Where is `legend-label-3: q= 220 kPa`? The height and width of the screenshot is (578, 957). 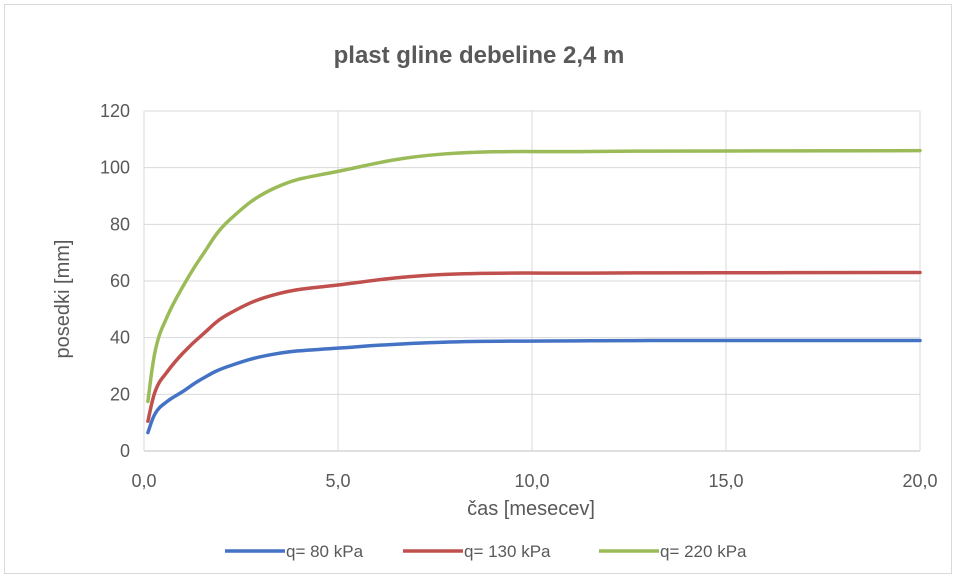 legend-label-3: q= 220 kPa is located at coordinates (703, 551).